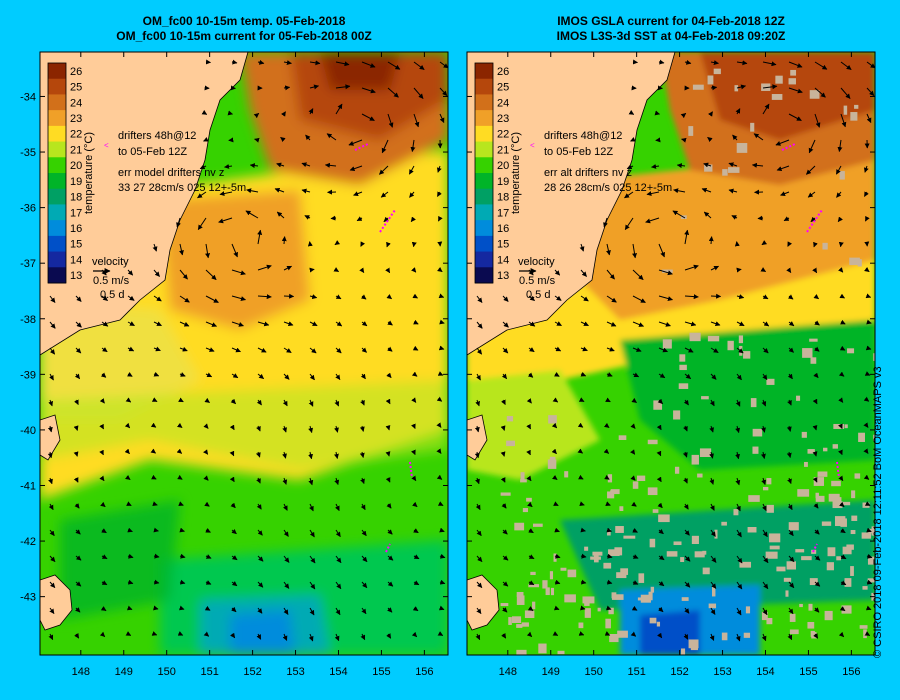 This screenshot has height=700, width=900. Describe the element at coordinates (516, 173) in the screenshot. I see `colorbar-label: temperature (°C)` at that location.